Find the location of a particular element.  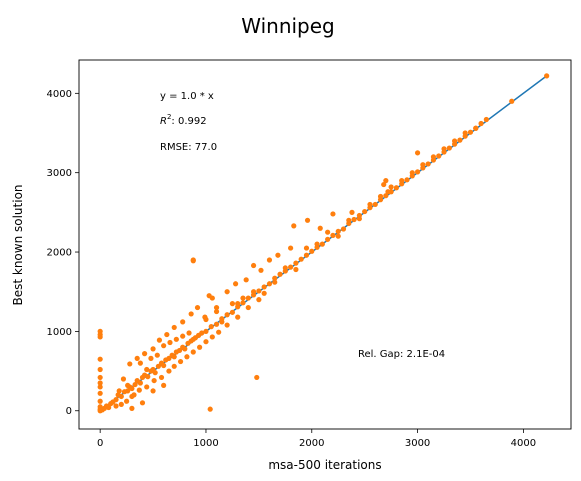

x-tick-label: 4000 is located at coordinates (523, 443).